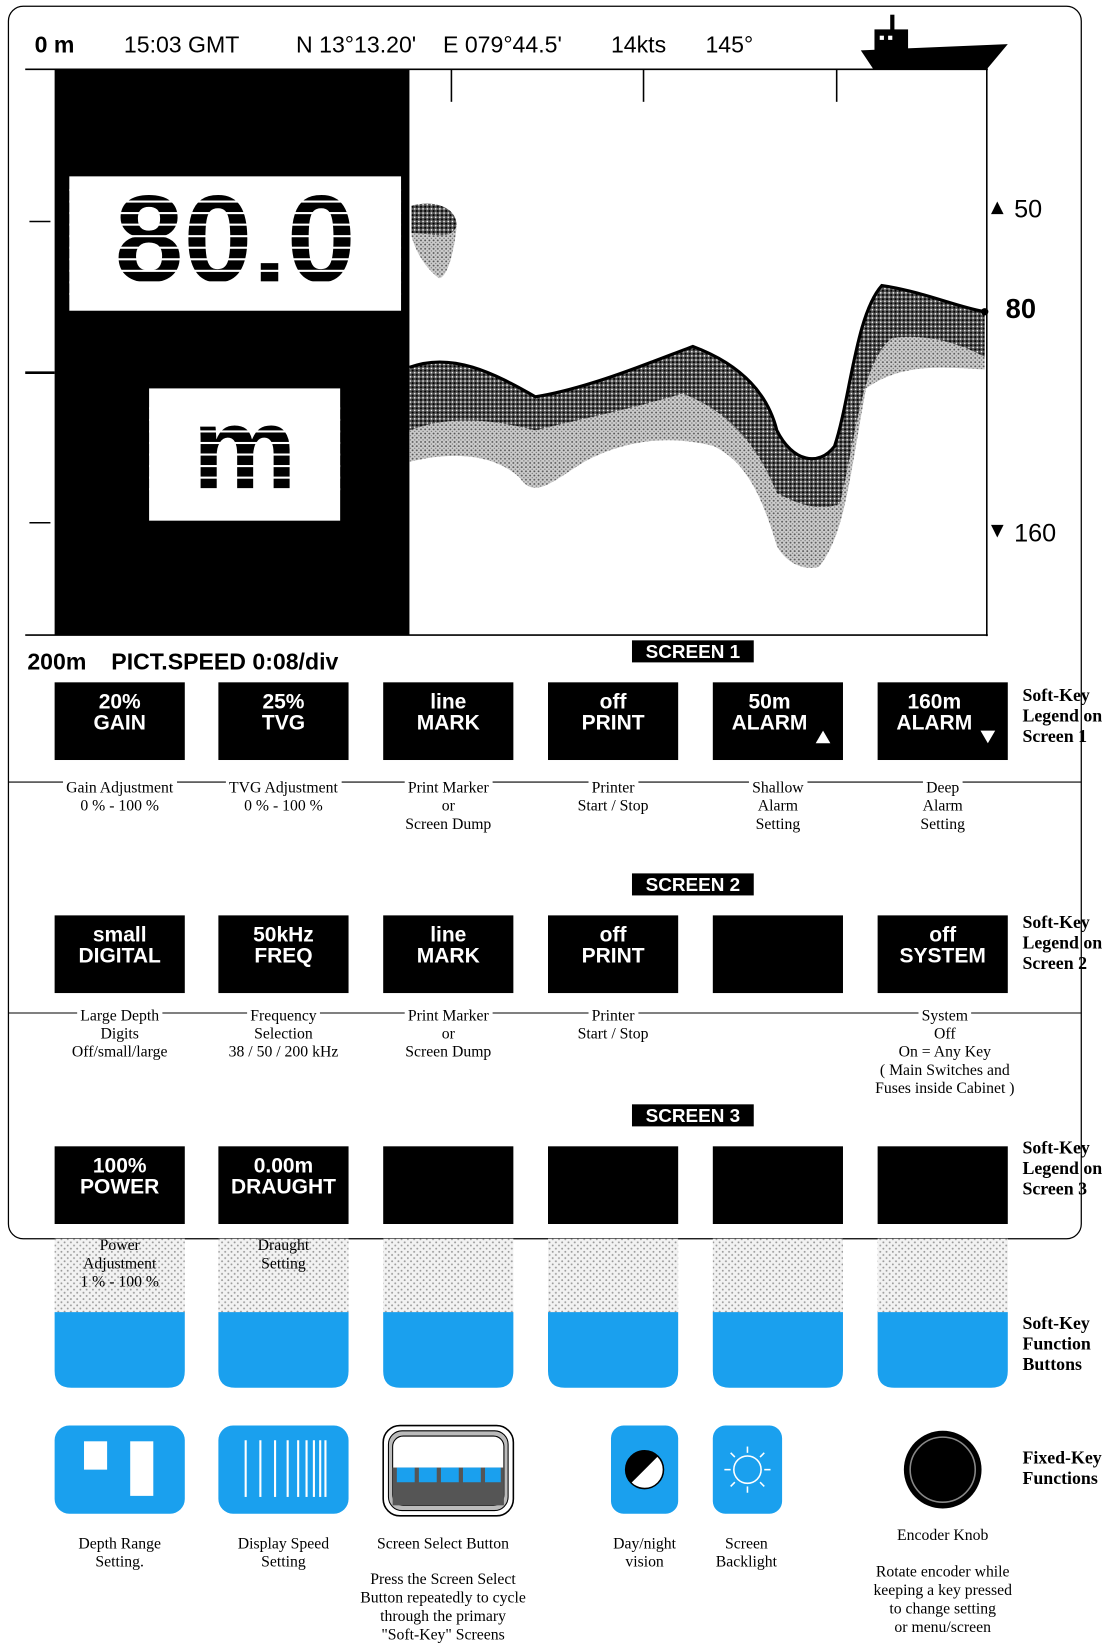 Image resolution: width=1117 pixels, height=1646 pixels. I want to click on key-description: 38 / 50 / 200 kHz, so click(284, 1052).